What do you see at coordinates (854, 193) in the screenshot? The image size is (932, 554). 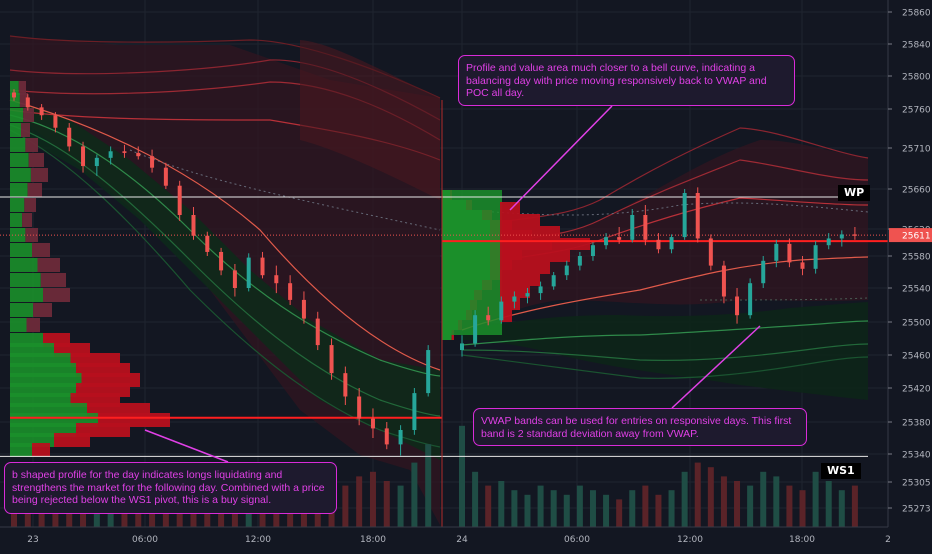 I see `pivot-label-wp: WP` at bounding box center [854, 193].